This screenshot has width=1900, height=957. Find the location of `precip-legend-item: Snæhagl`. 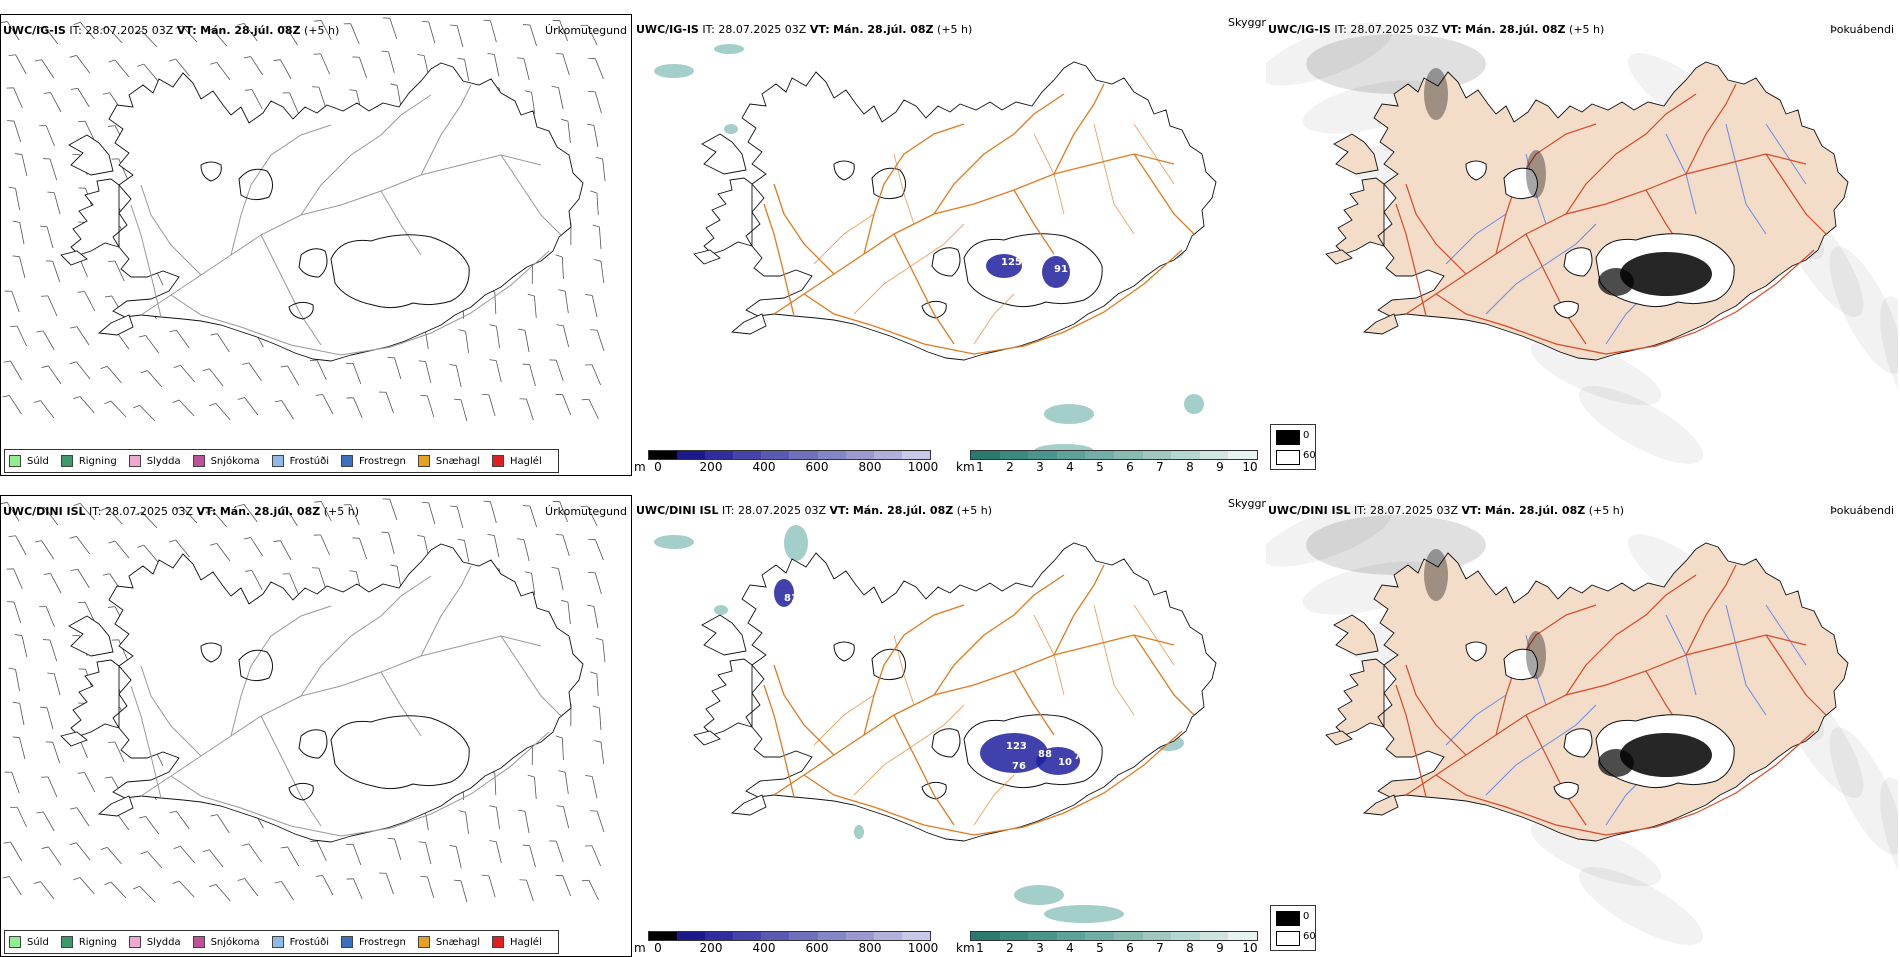

precip-legend-item: Snæhagl is located at coordinates (449, 942).